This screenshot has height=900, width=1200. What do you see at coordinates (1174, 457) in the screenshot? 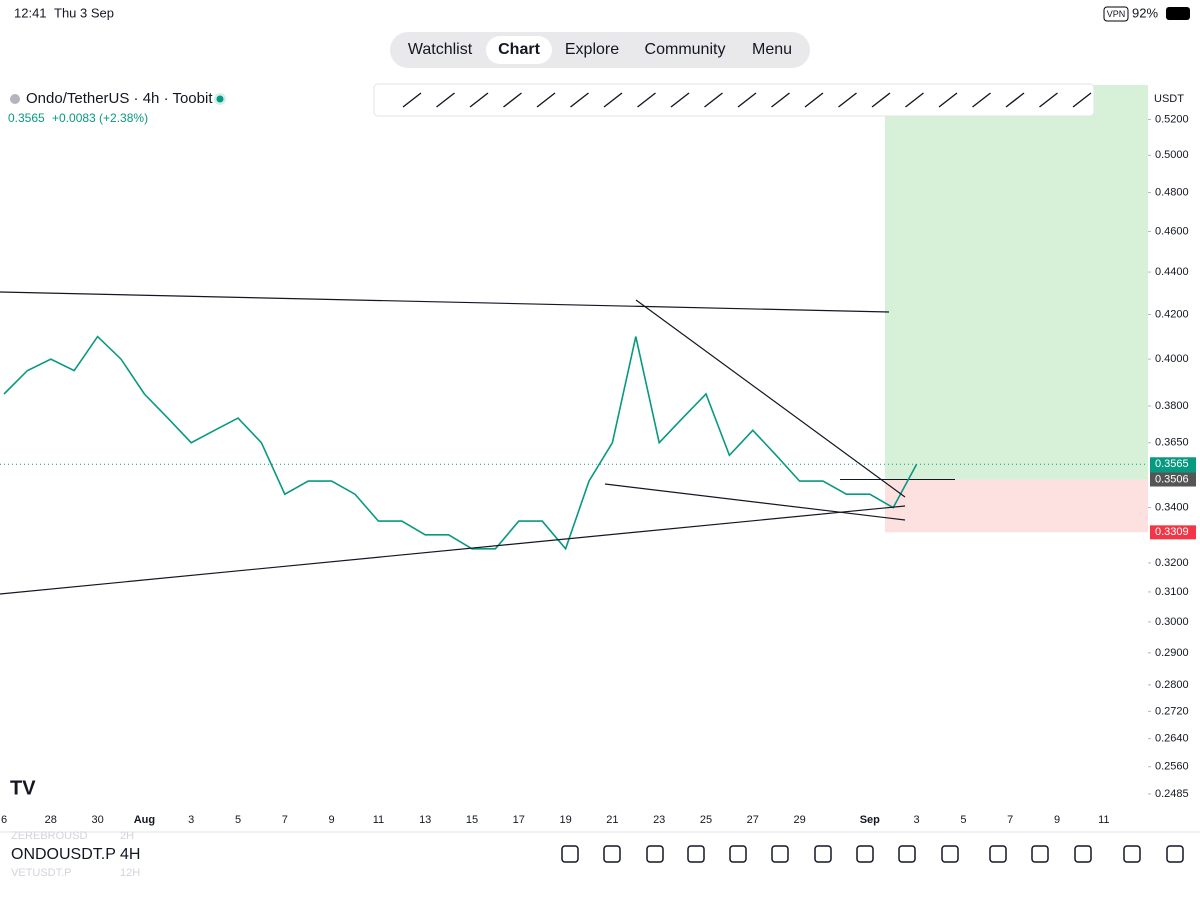
I see `price-axis` at bounding box center [1174, 457].